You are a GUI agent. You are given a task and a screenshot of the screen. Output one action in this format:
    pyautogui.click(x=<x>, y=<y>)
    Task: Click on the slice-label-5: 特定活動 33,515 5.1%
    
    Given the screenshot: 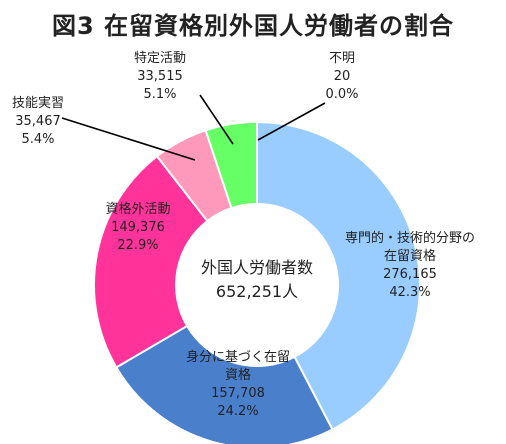 What is the action you would take?
    pyautogui.click(x=160, y=76)
    